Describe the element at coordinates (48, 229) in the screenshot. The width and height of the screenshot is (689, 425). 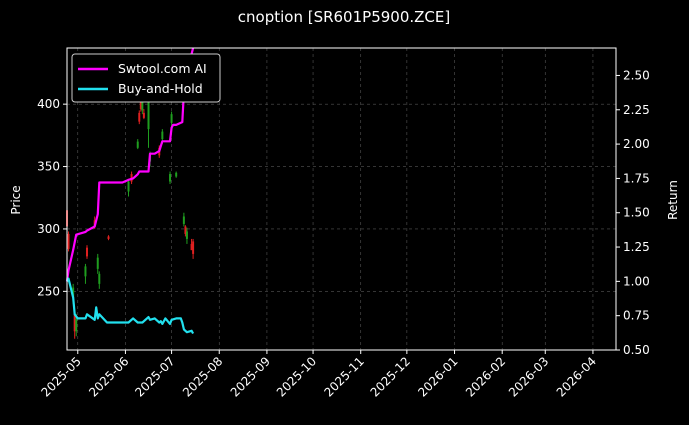
I see `left-tick-label: 300` at that location.